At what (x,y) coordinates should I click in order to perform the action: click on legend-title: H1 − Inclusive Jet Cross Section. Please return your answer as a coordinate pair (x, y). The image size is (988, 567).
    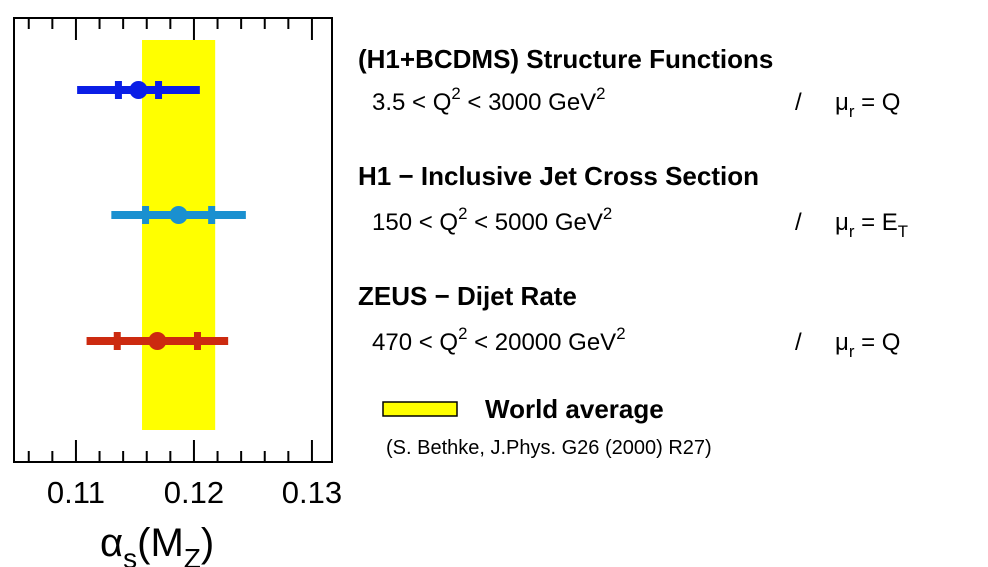
    Looking at the image, I should click on (558, 176).